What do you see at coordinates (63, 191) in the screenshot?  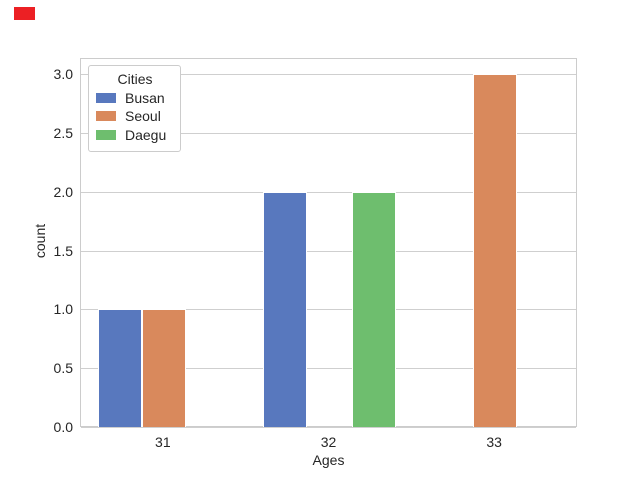 I see `y-tick-label: 2.0` at bounding box center [63, 191].